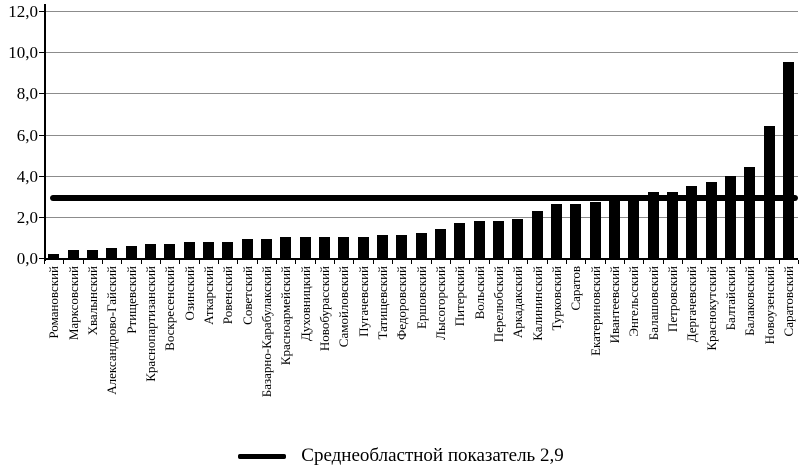 The height and width of the screenshot is (473, 802). What do you see at coordinates (440, 303) in the screenshot?
I see `x-axis-category-label-text: Лысогорский` at bounding box center [440, 303].